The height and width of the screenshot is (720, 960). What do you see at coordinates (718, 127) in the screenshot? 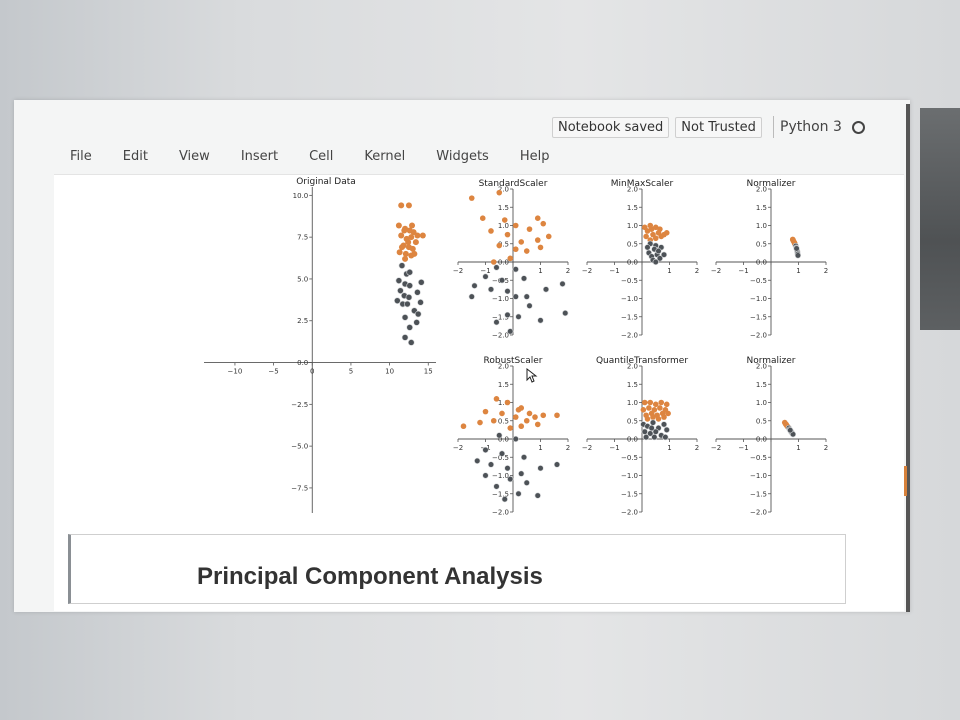
I see `trust-button: Not Trusted` at bounding box center [718, 127].